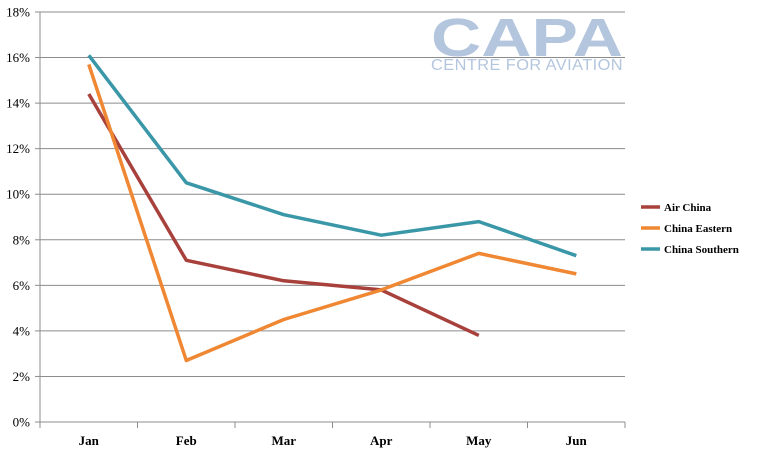 The width and height of the screenshot is (757, 457). What do you see at coordinates (381, 440) in the screenshot?
I see `x-tick-label: Apr` at bounding box center [381, 440].